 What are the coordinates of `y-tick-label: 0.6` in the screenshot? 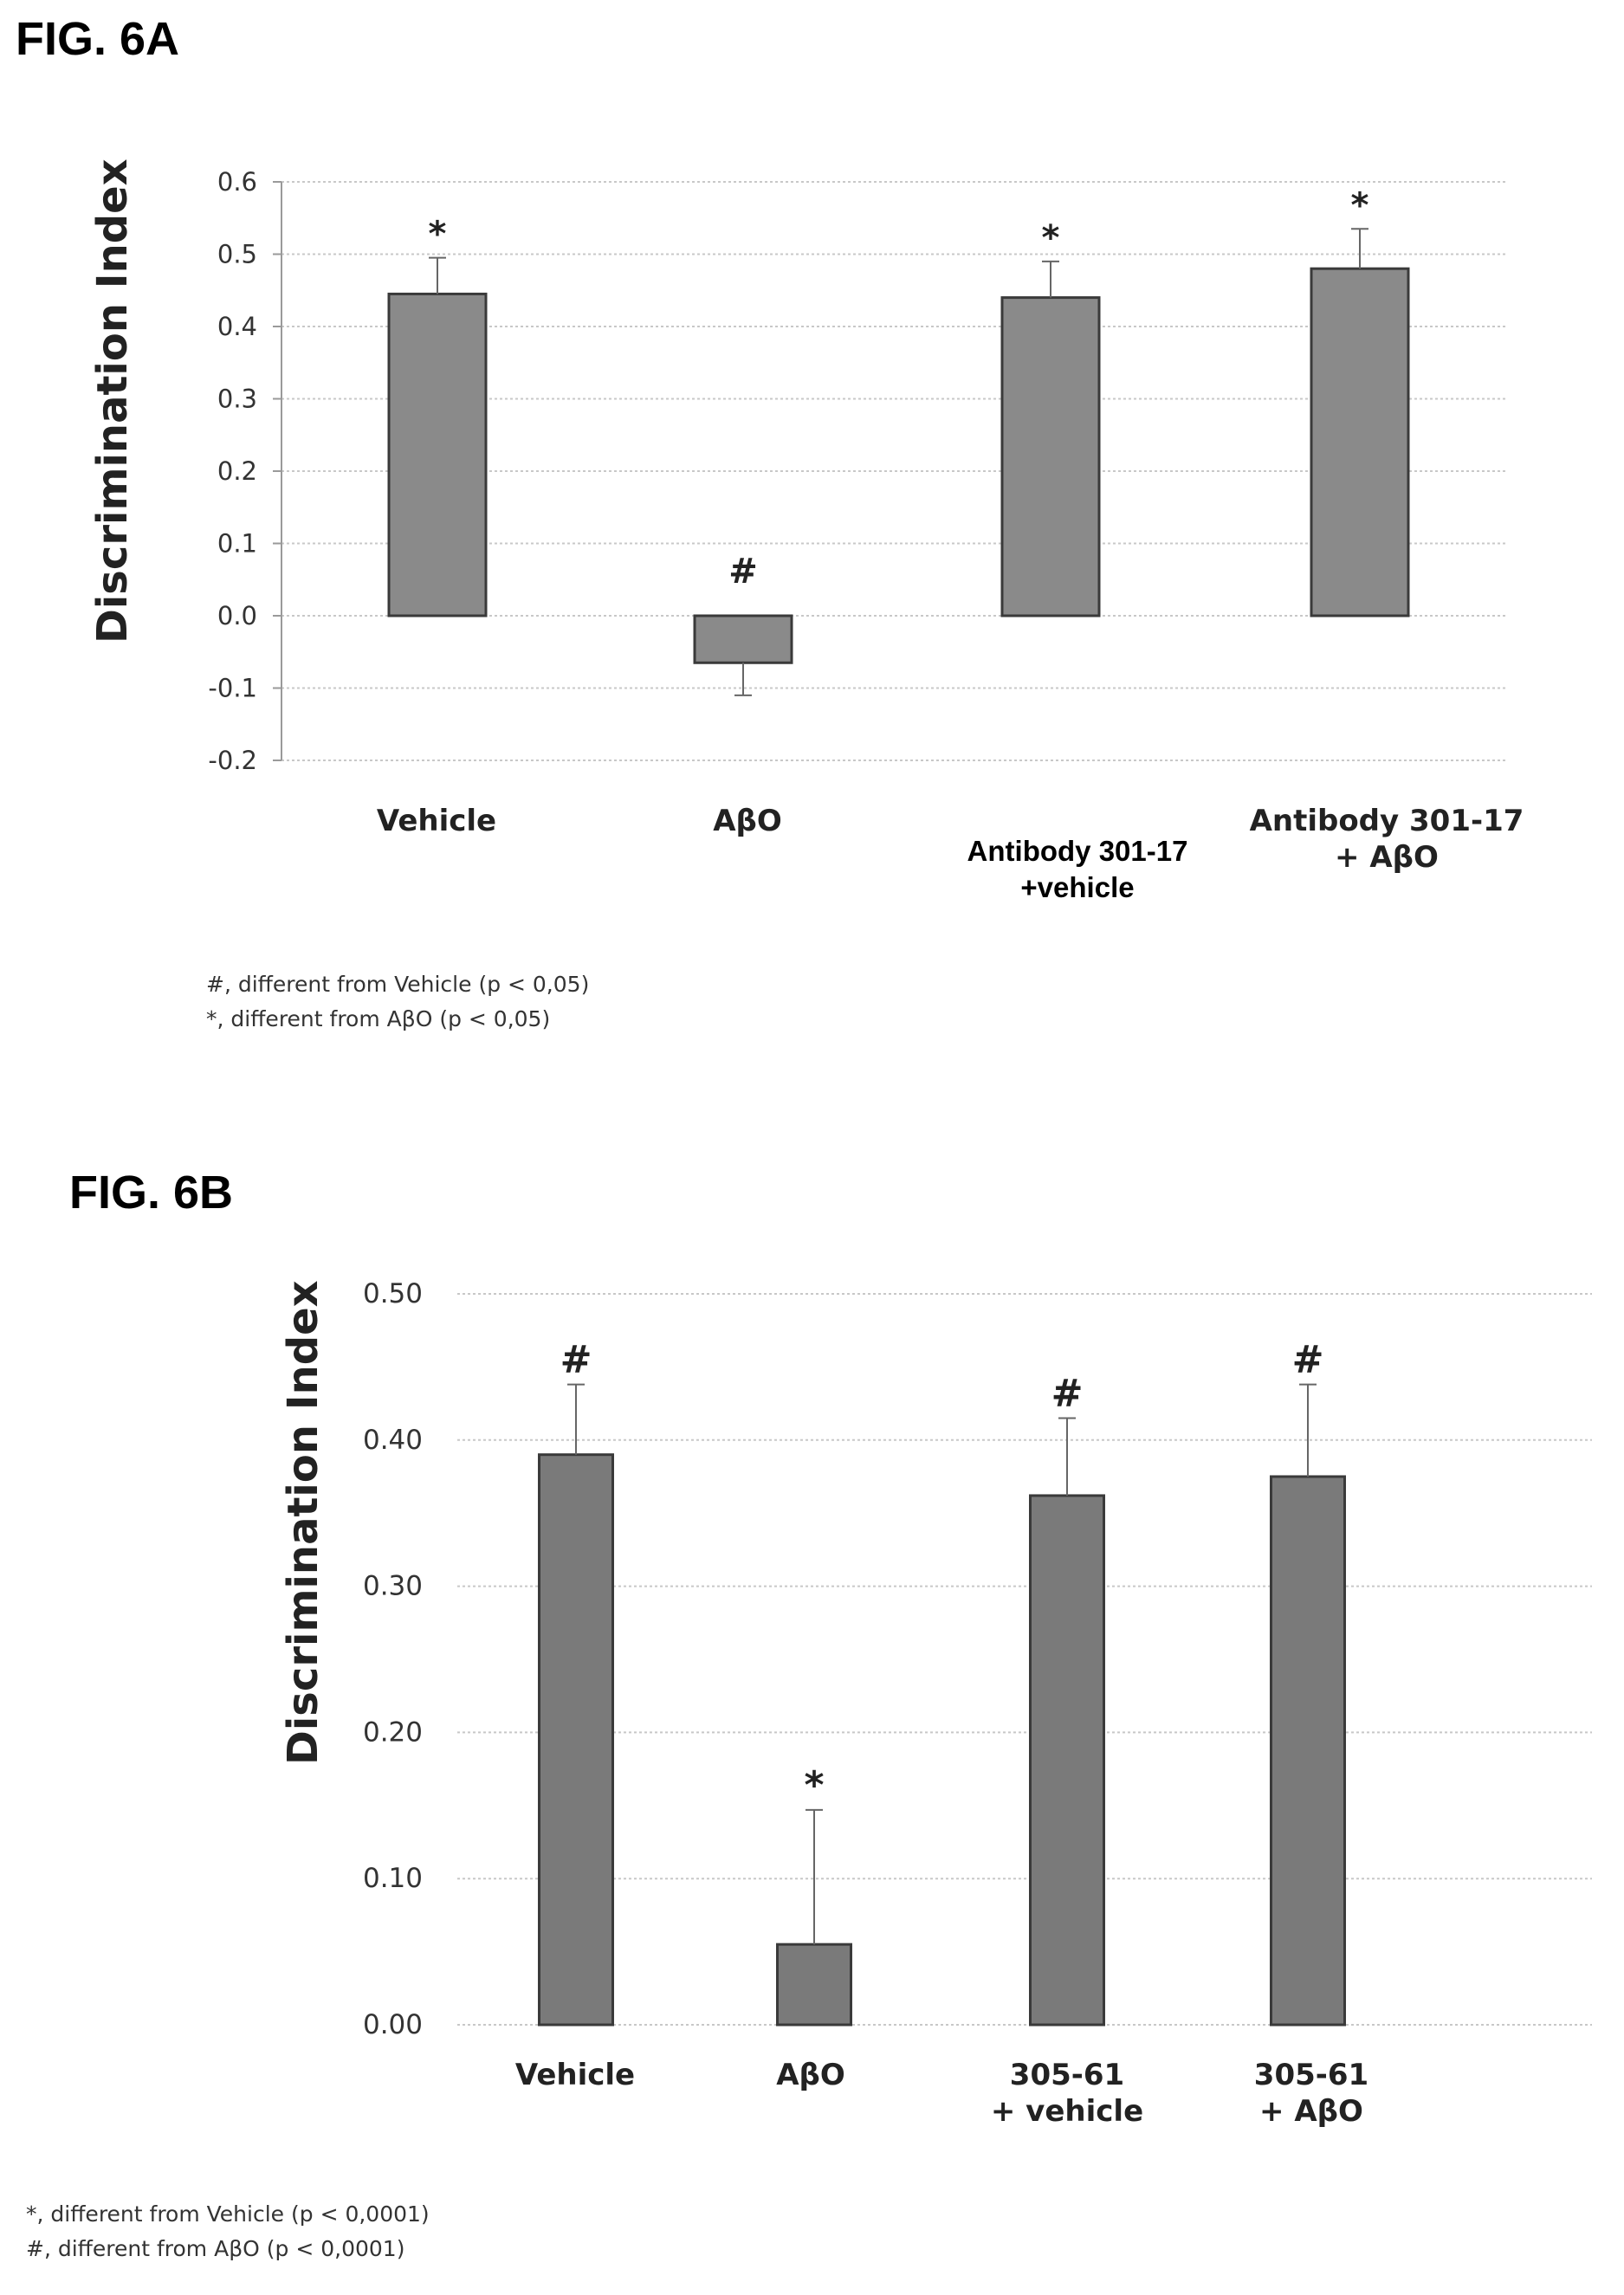 It's located at (237, 182).